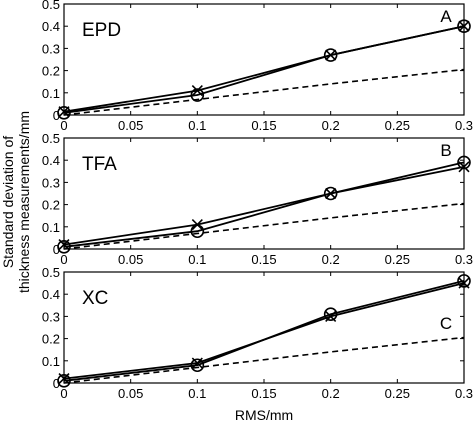 The image size is (474, 424). What do you see at coordinates (446, 323) in the screenshot?
I see `panel-letter: C` at bounding box center [446, 323].